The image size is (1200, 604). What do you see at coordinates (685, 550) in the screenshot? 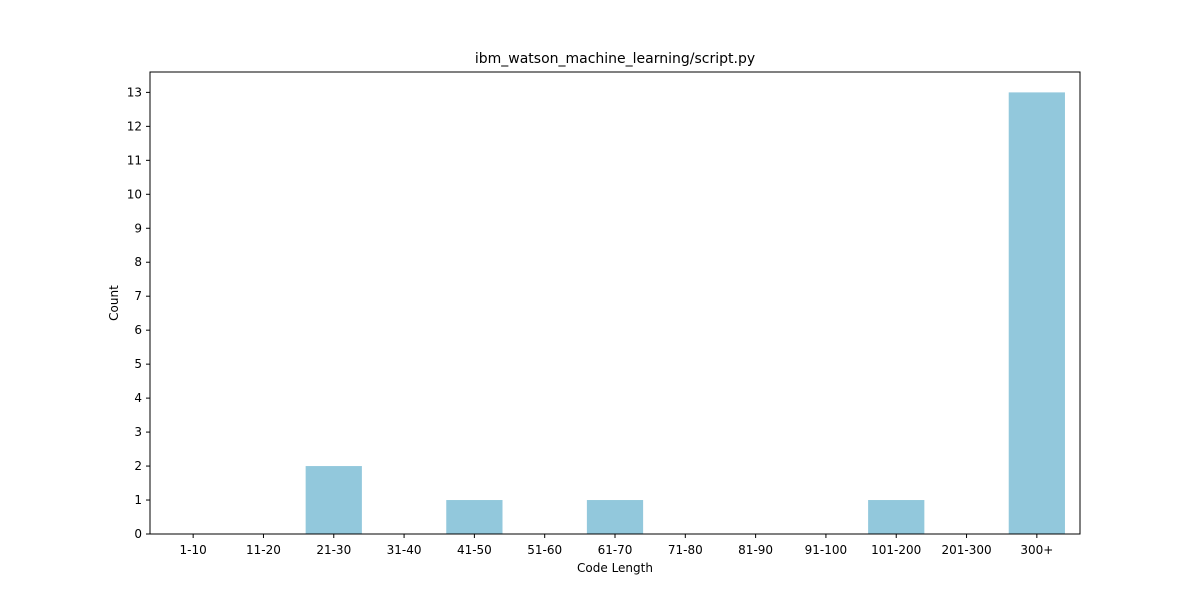
I see `x-tick-label: 71-80` at bounding box center [685, 550].